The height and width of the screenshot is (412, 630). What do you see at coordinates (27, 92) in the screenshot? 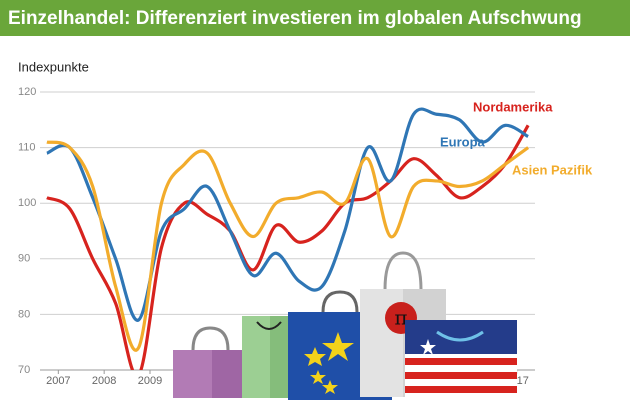
I see `y-tick-label: 120` at bounding box center [27, 92].